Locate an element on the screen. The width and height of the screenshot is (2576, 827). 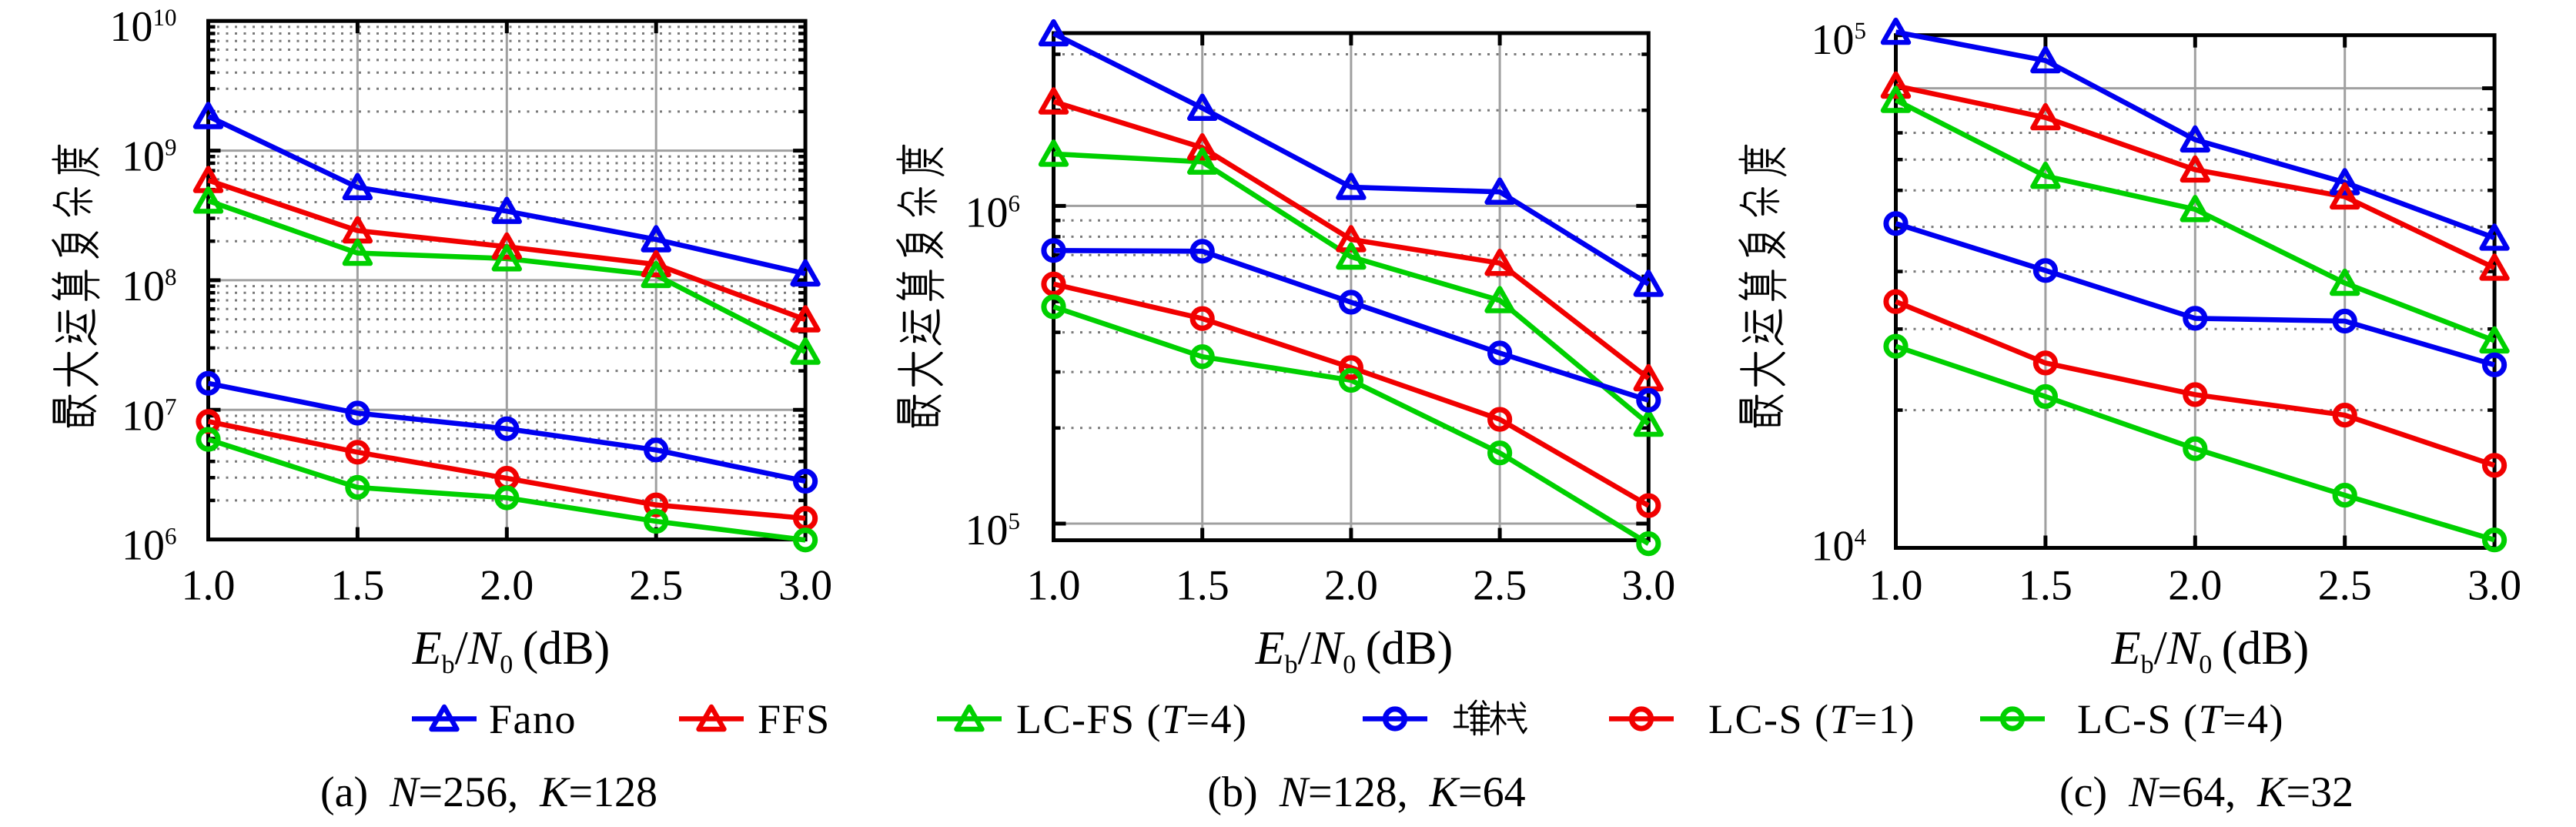
svg-text: FFS is located at coordinates (794, 719).